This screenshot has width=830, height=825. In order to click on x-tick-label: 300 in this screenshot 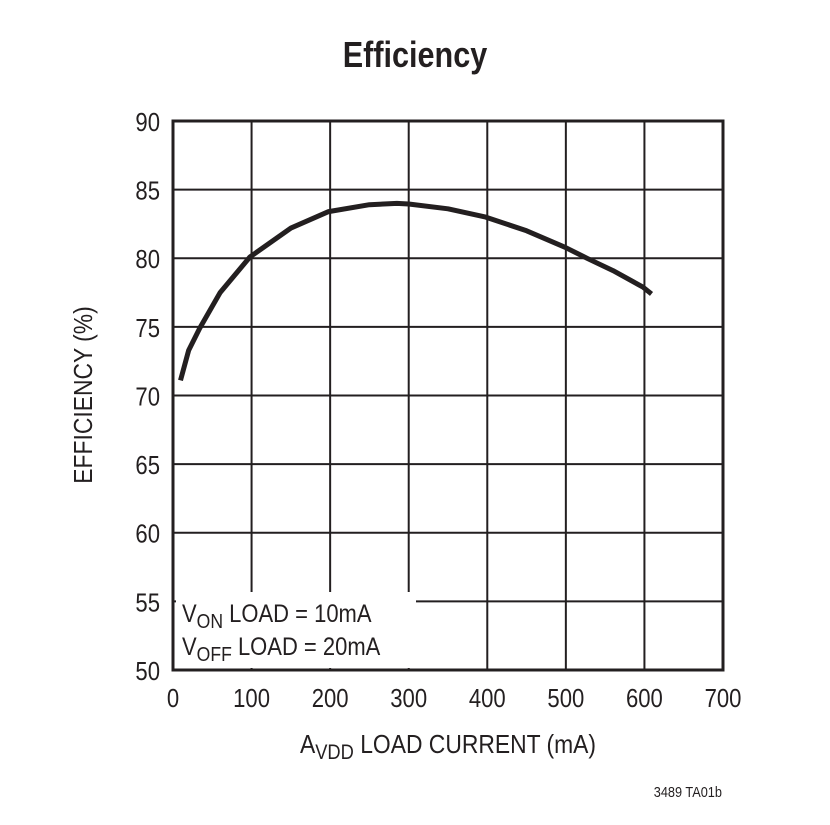, I will do `click(408, 698)`.